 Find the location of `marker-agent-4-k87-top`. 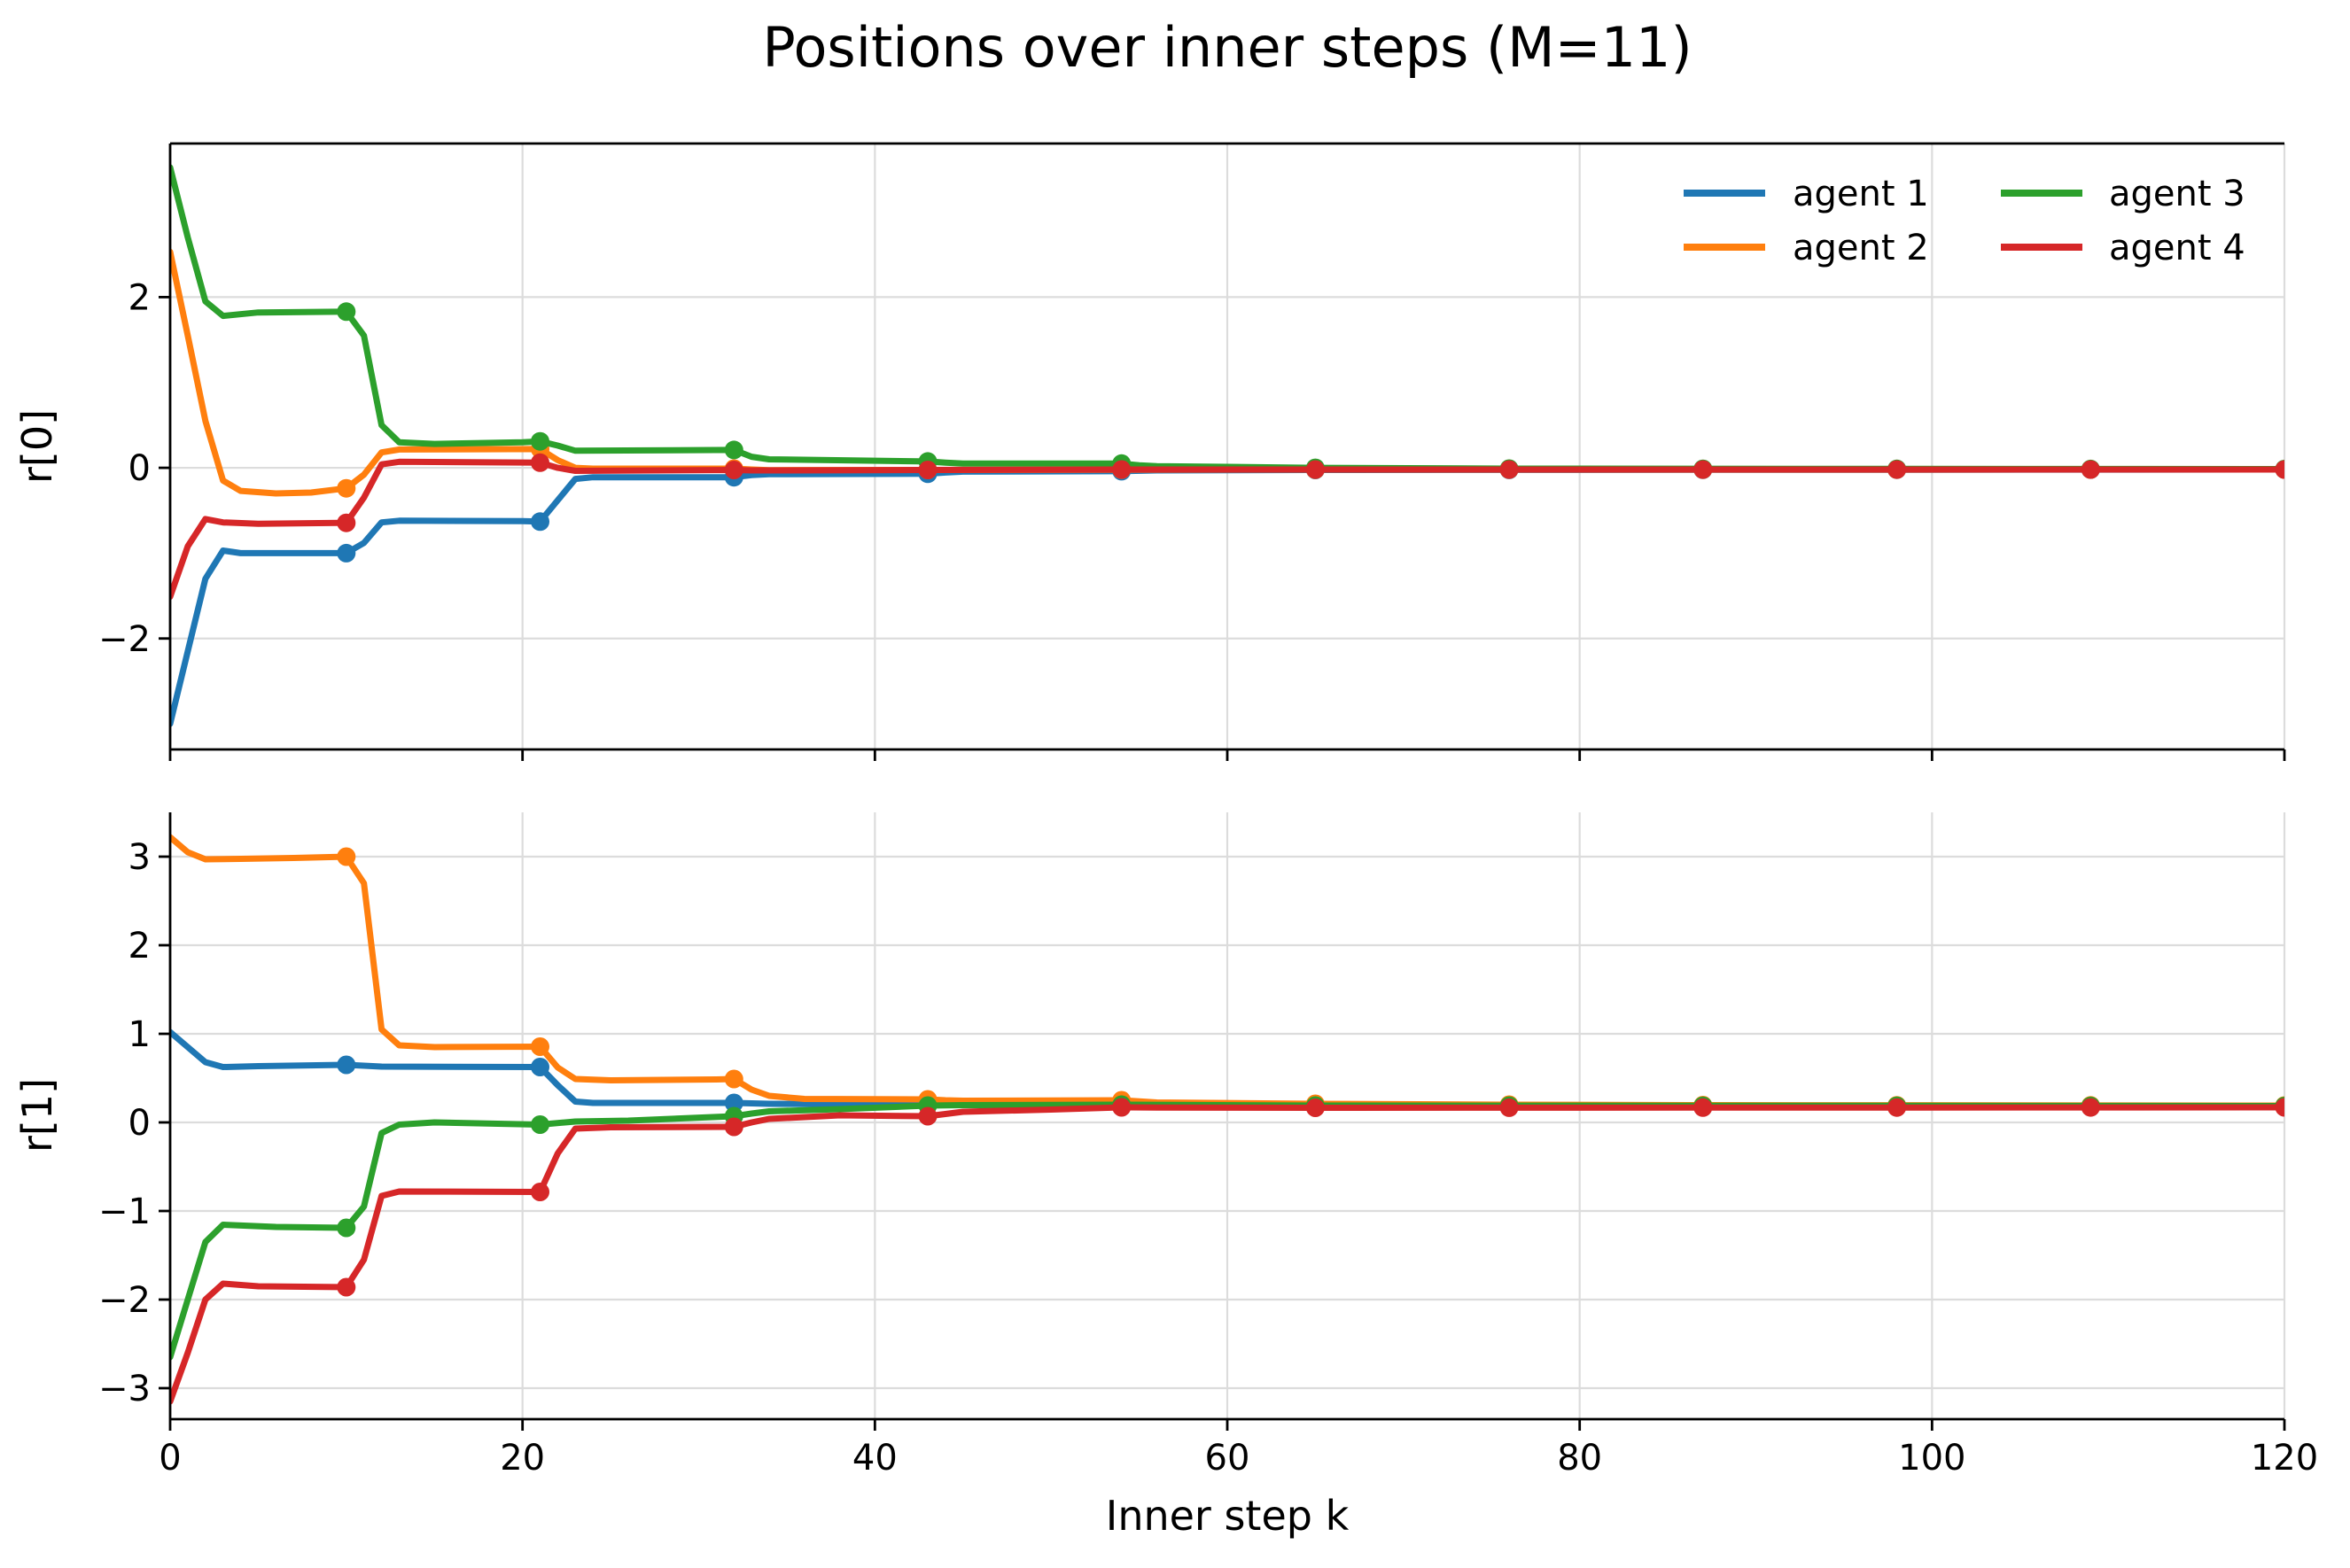

marker-agent-4-k87-top is located at coordinates (1703, 470).